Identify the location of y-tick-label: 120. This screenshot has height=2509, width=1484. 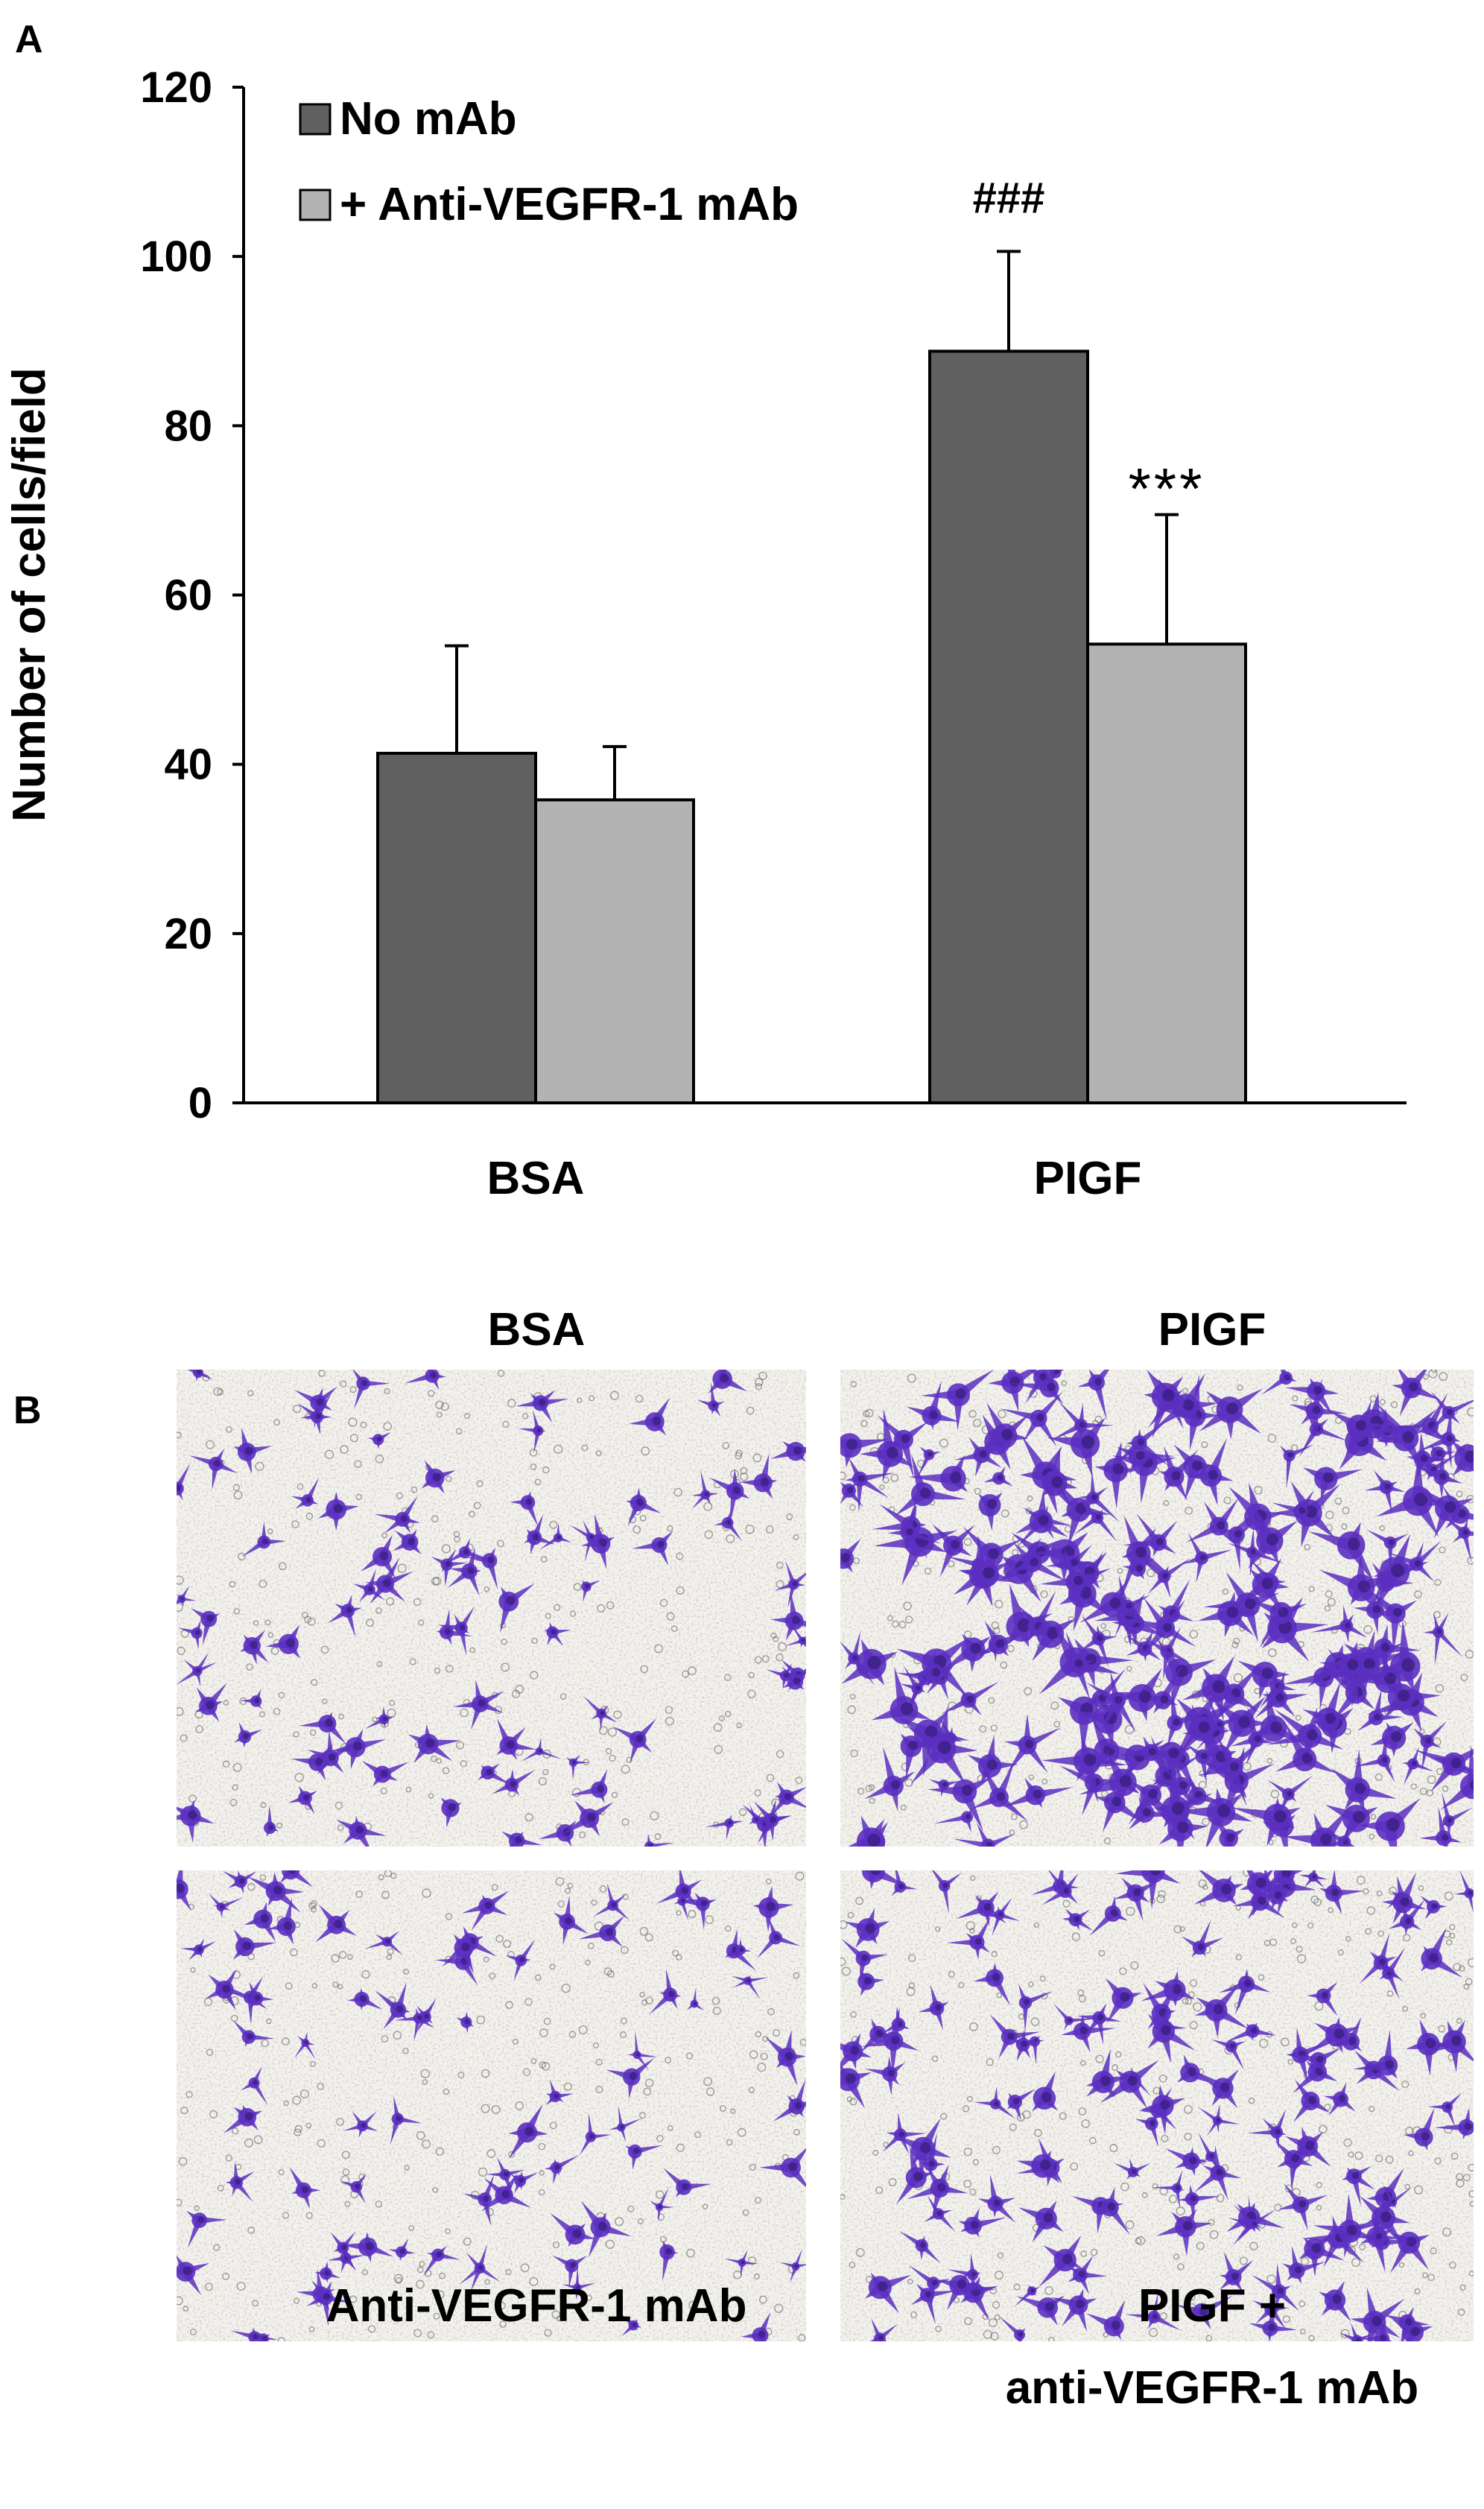
(176, 87).